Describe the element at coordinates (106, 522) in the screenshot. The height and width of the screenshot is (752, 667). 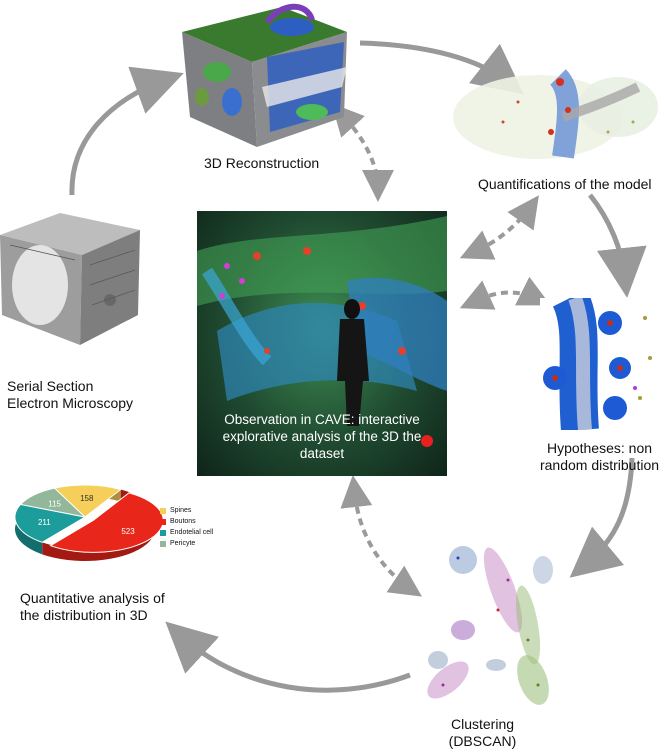
I see `pie-slice-boutons` at that location.